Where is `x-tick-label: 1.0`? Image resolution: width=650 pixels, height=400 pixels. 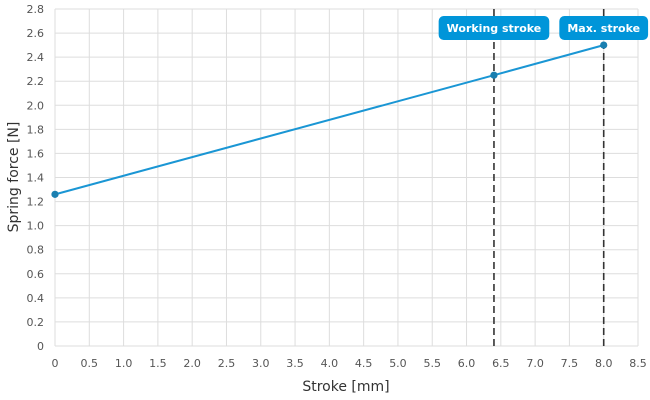 x-tick-label: 1.0 is located at coordinates (124, 363).